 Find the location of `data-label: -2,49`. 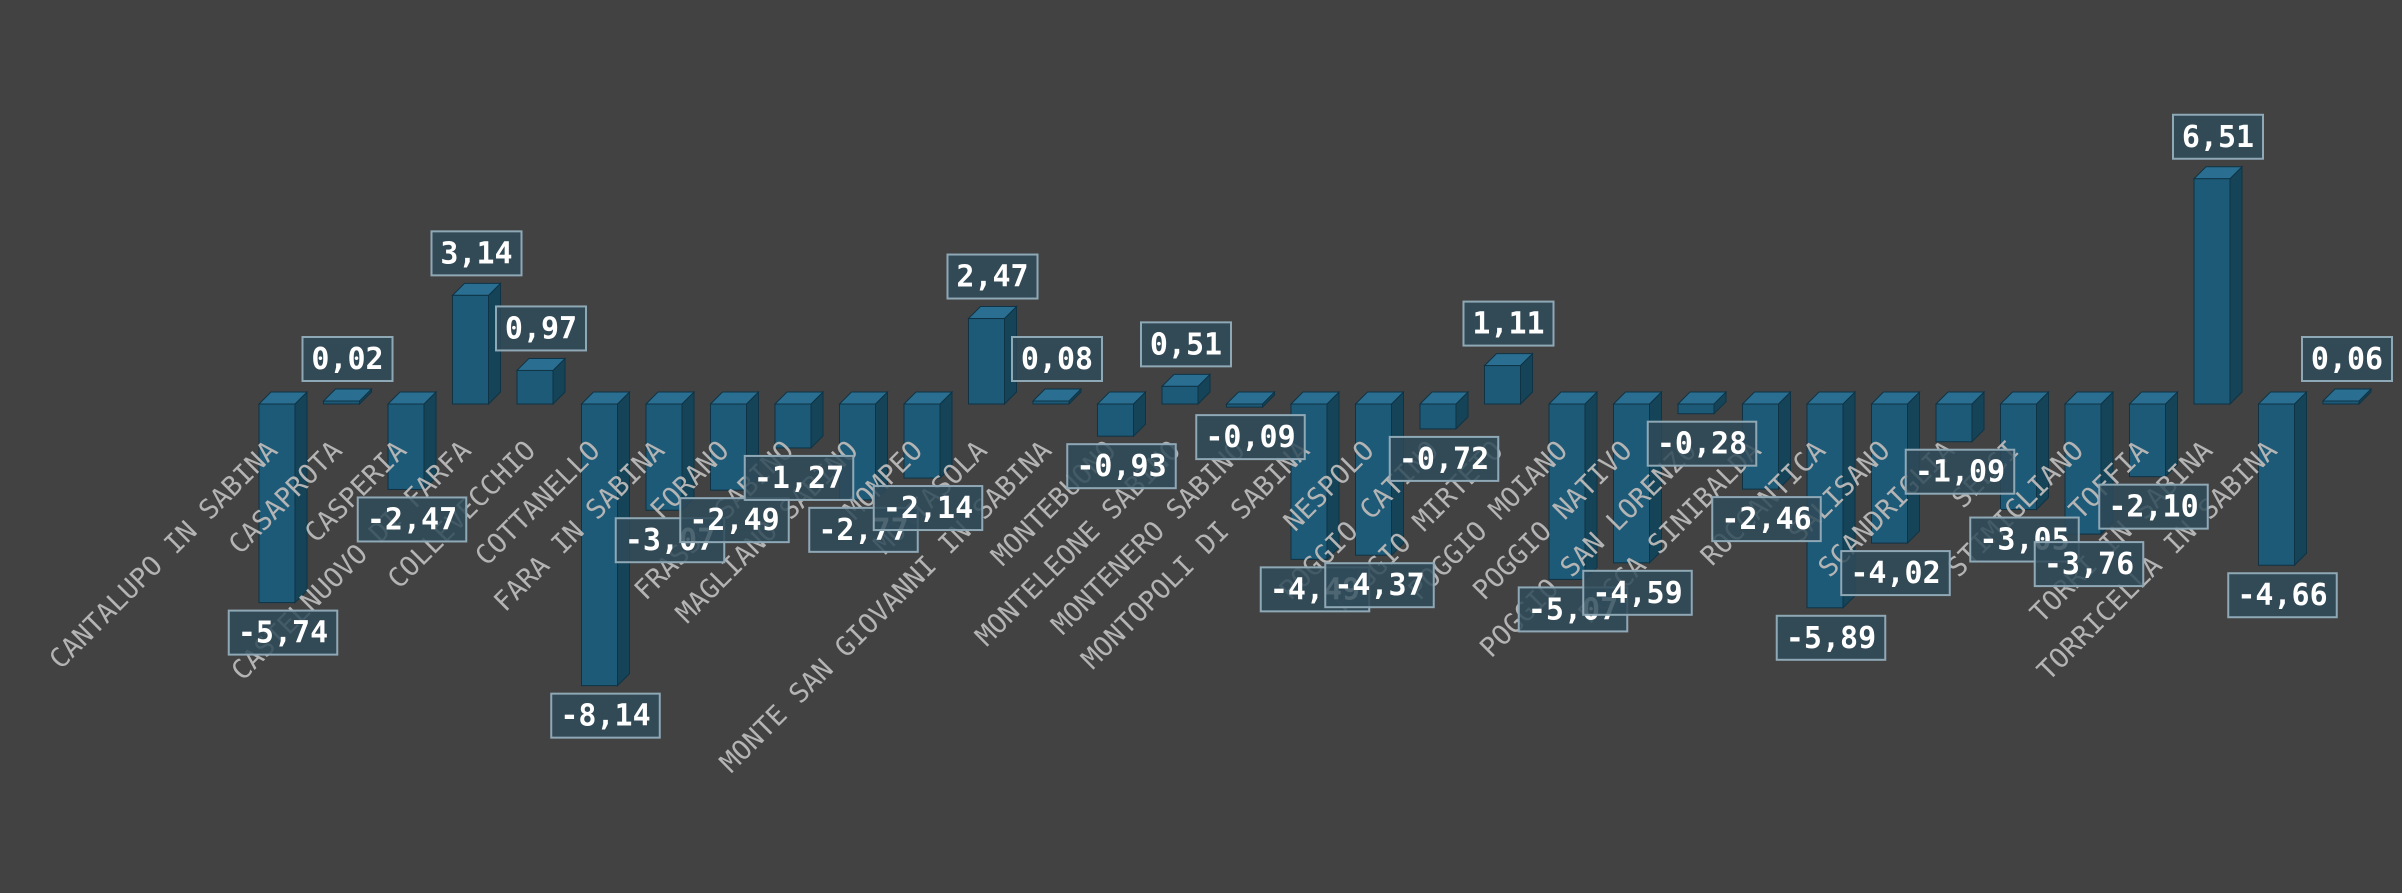

data-label: -2,49 is located at coordinates (734, 520).